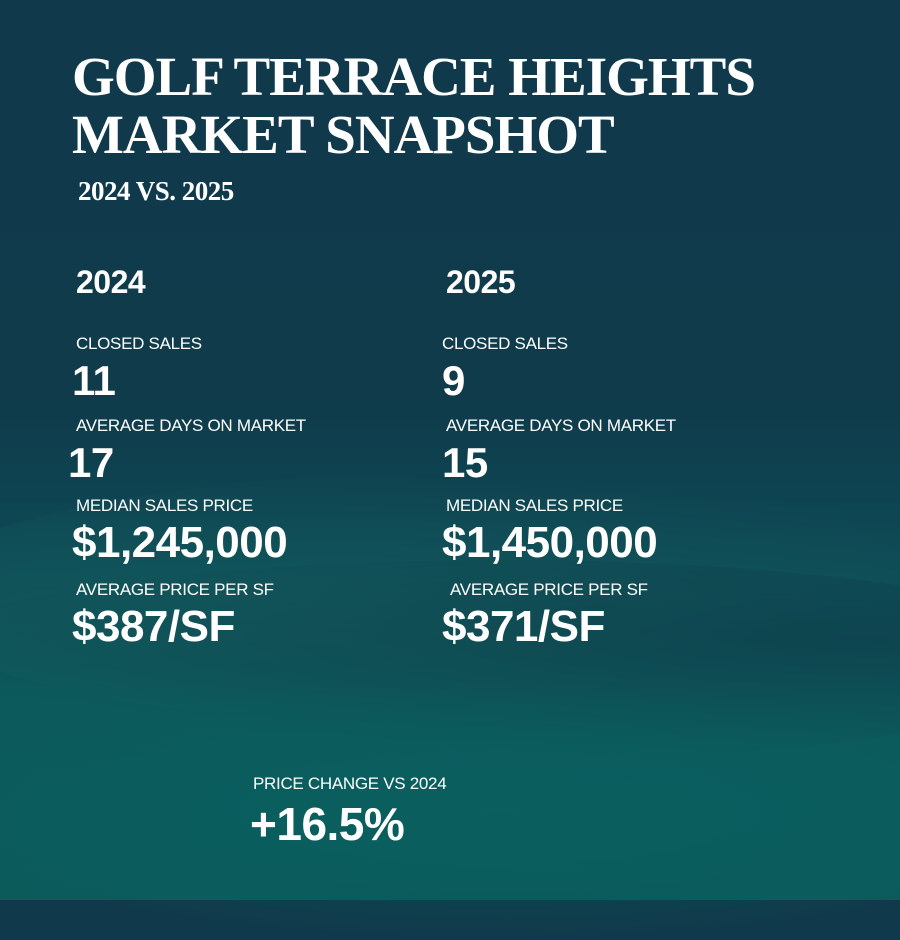 The width and height of the screenshot is (900, 940). Describe the element at coordinates (622, 615) in the screenshot. I see `metric-price-per-sf: AVERAGE PRICE PER SF $371/SF` at that location.